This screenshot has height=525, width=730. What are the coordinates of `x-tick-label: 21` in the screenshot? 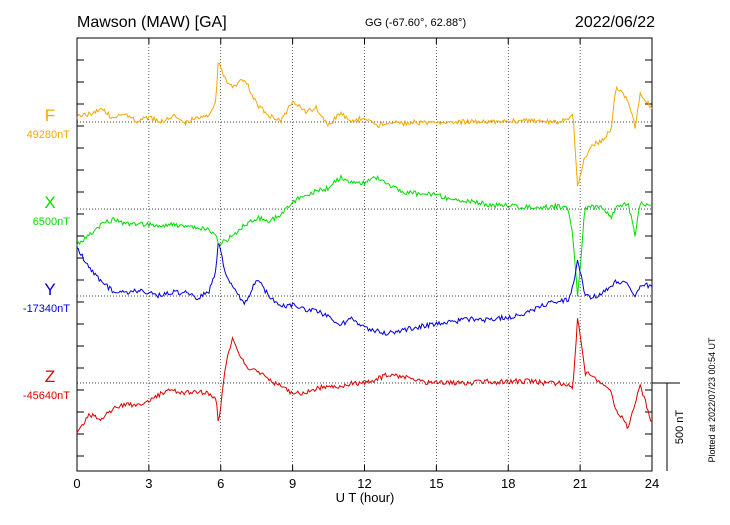 It's located at (580, 483).